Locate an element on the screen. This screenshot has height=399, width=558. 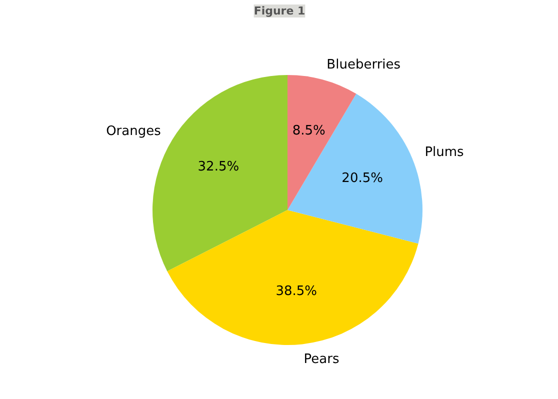
slice-label: Plums is located at coordinates (444, 152).